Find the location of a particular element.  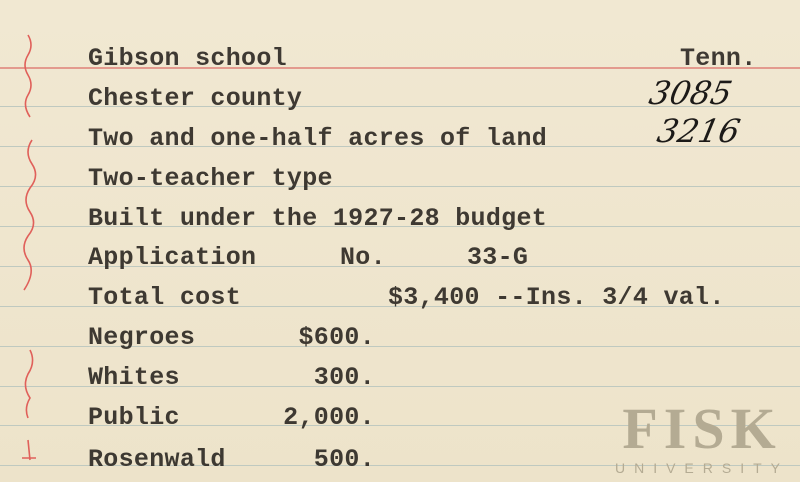

watermark-name: FISK is located at coordinates (702, 428).